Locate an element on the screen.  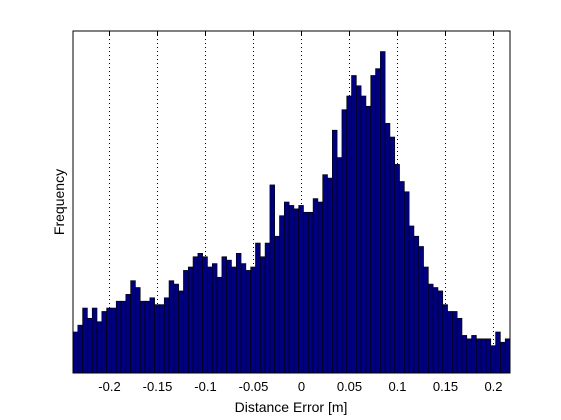
x-tick-label-6: 0.1 is located at coordinates (397, 386).